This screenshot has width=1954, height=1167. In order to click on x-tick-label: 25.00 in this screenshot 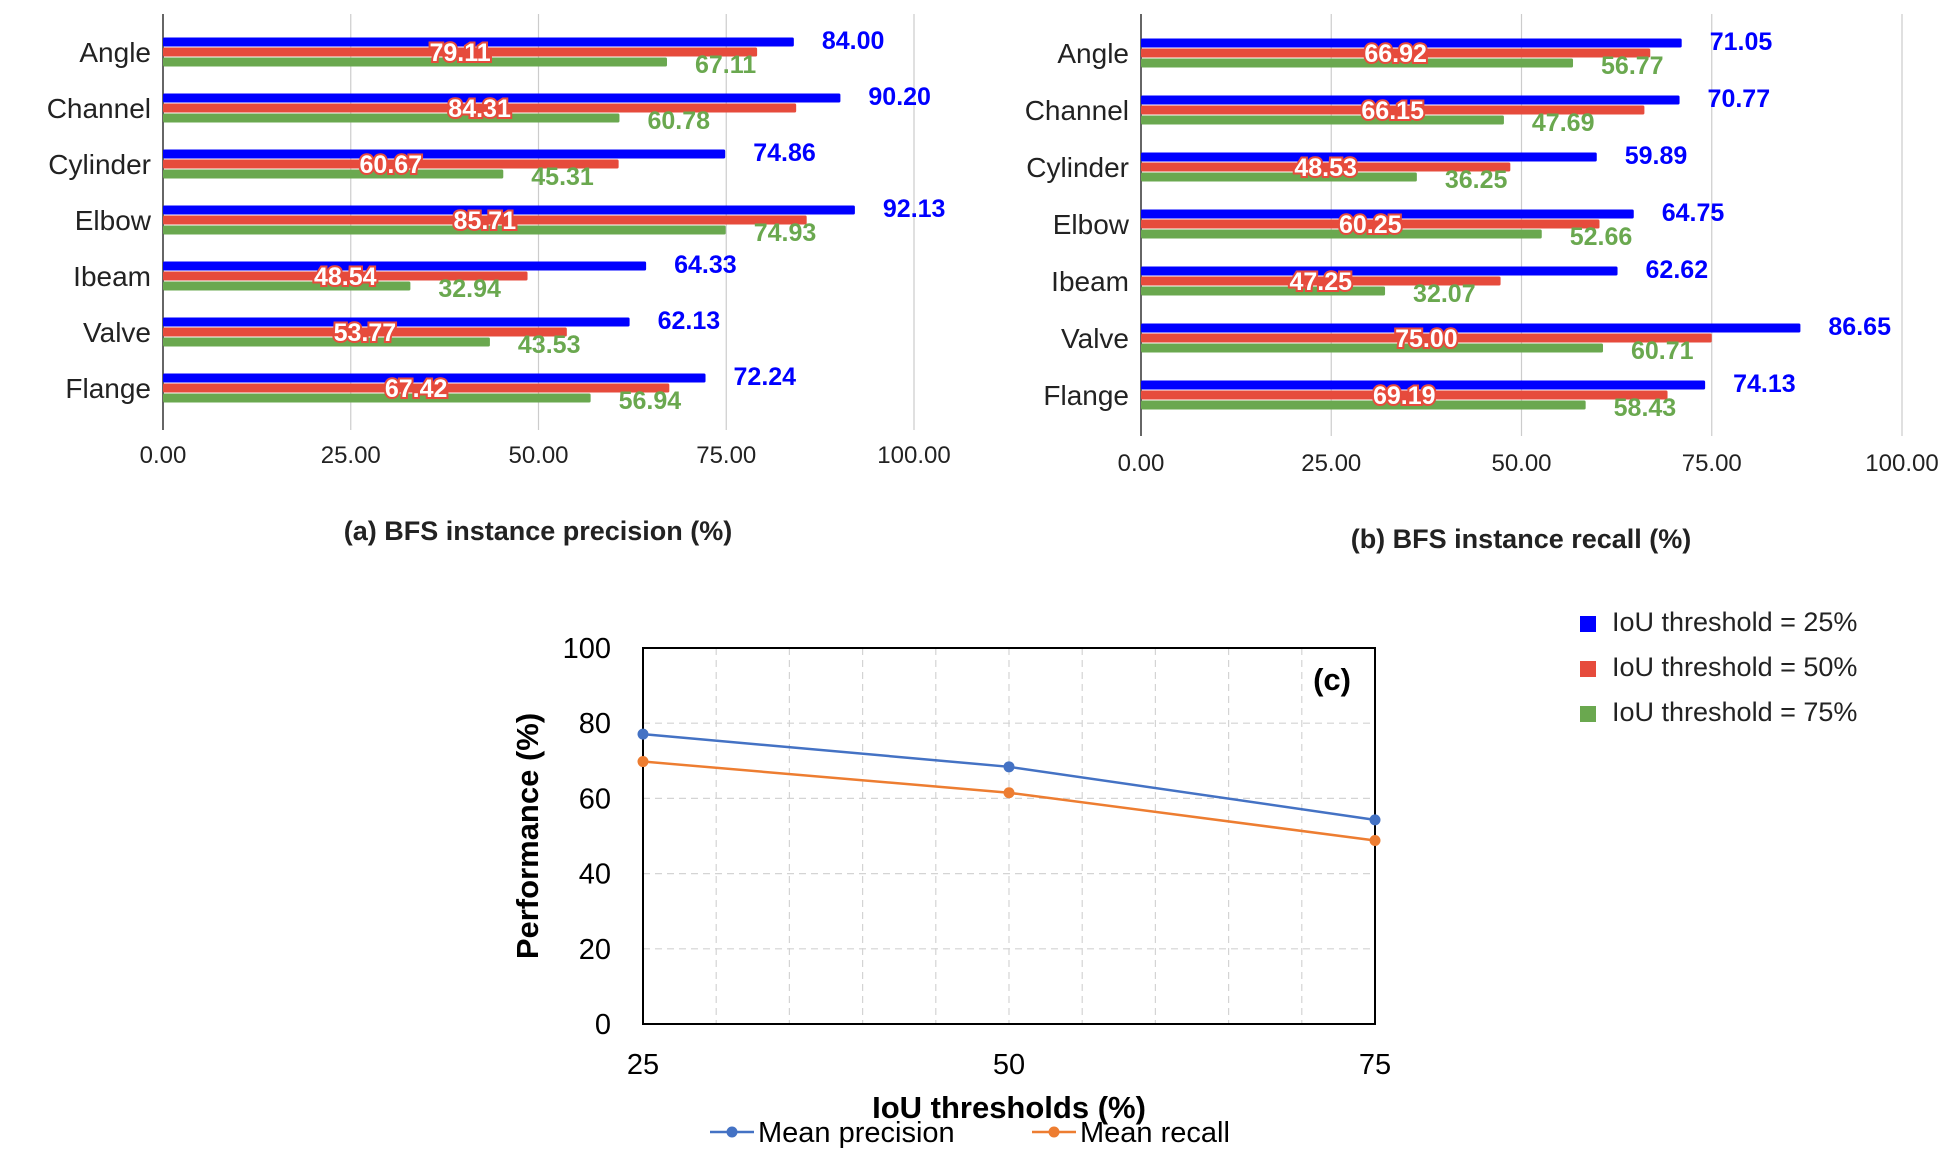, I will do `click(1331, 463)`.